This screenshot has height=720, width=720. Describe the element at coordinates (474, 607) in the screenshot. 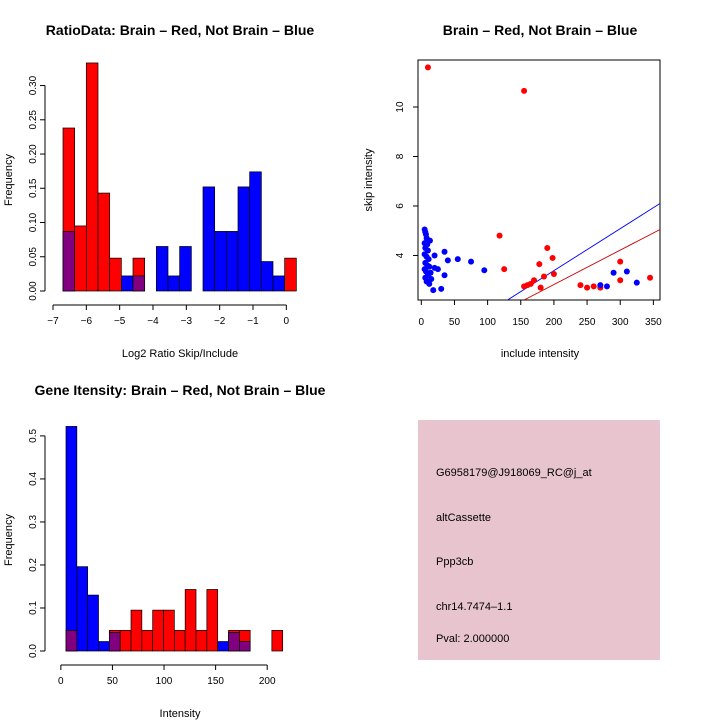

I see `info-location: chr14.7474–1.1` at that location.